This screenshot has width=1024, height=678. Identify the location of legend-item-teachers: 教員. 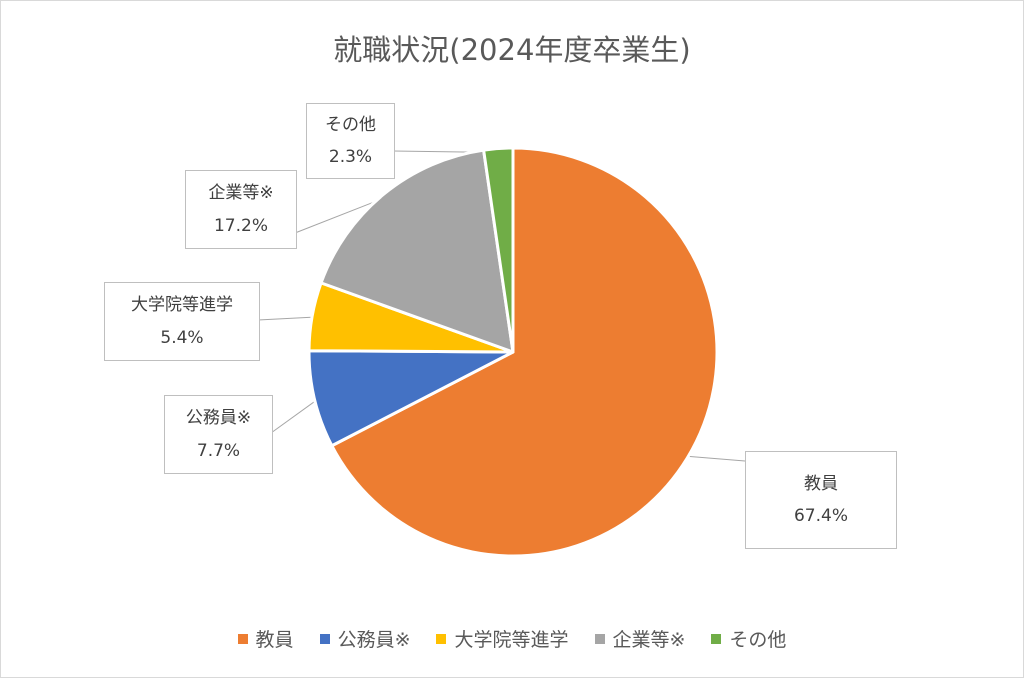
(265, 638).